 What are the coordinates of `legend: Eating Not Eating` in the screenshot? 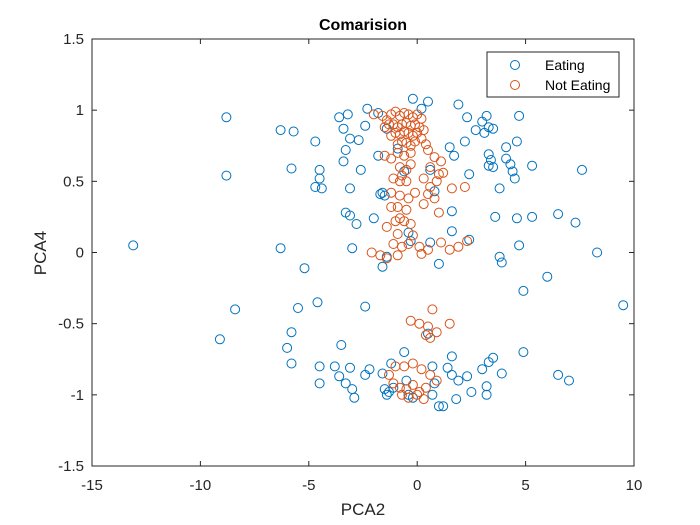 It's located at (553, 74).